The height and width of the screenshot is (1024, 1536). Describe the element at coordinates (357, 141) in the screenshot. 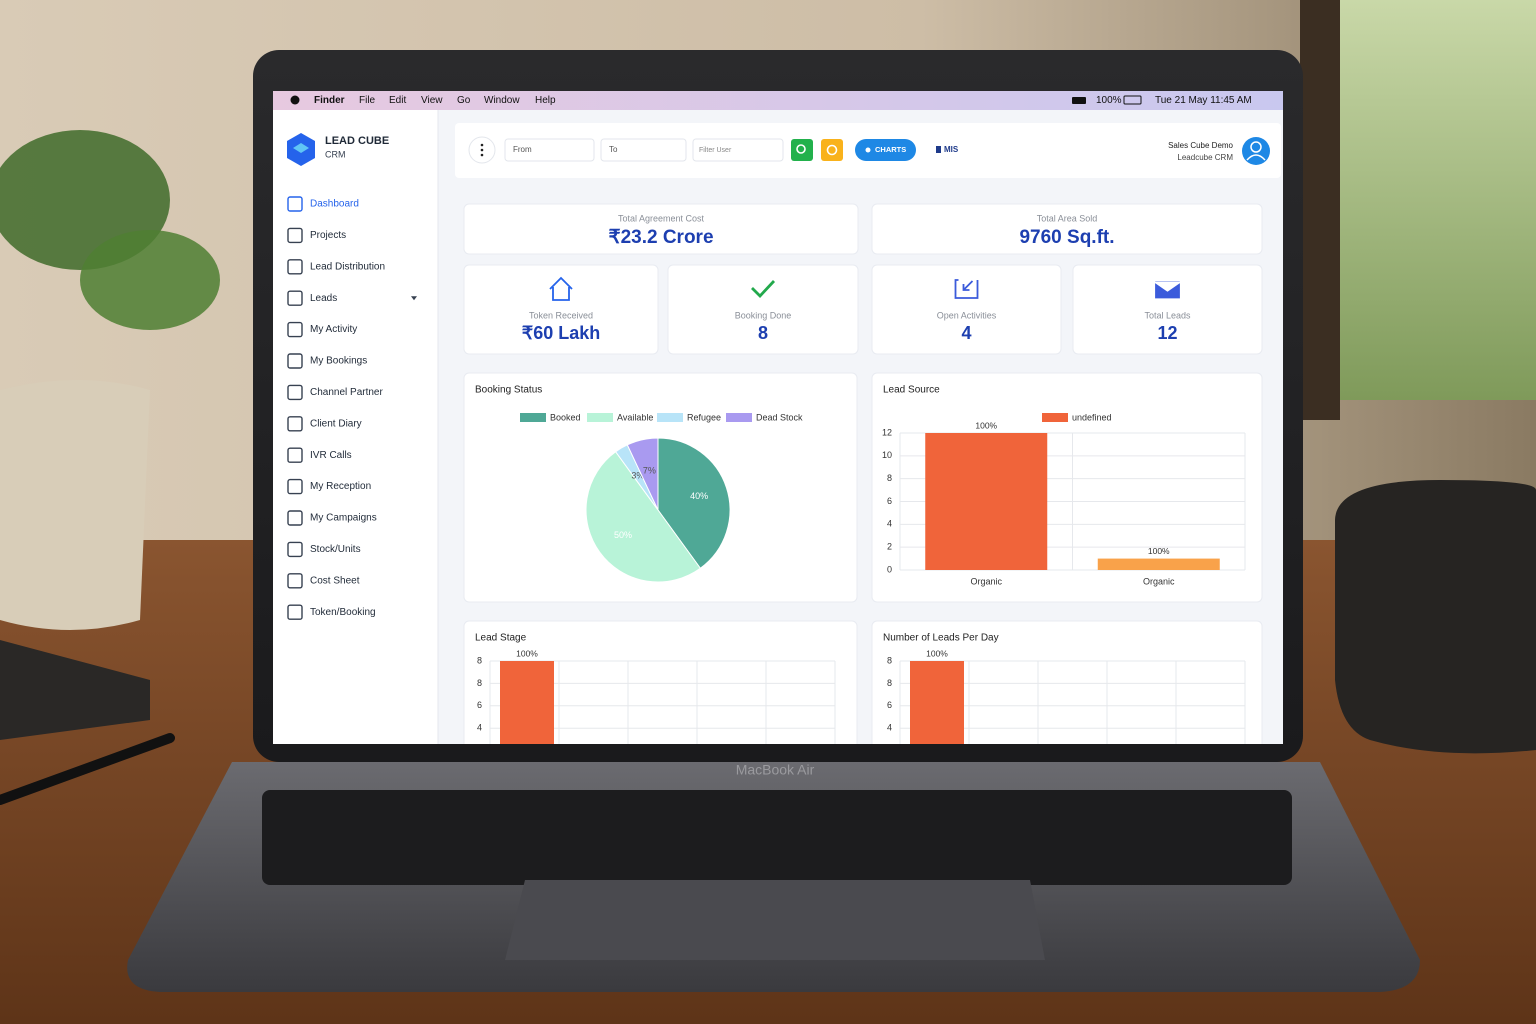

I see `brand-name: LEAD CUBE` at that location.